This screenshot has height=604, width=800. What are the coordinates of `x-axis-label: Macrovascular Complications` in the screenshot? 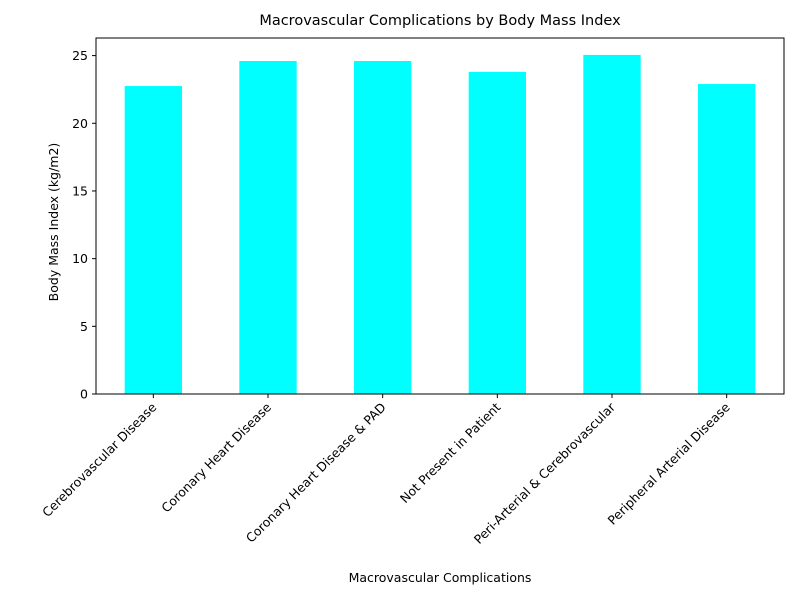 It's located at (440, 577).